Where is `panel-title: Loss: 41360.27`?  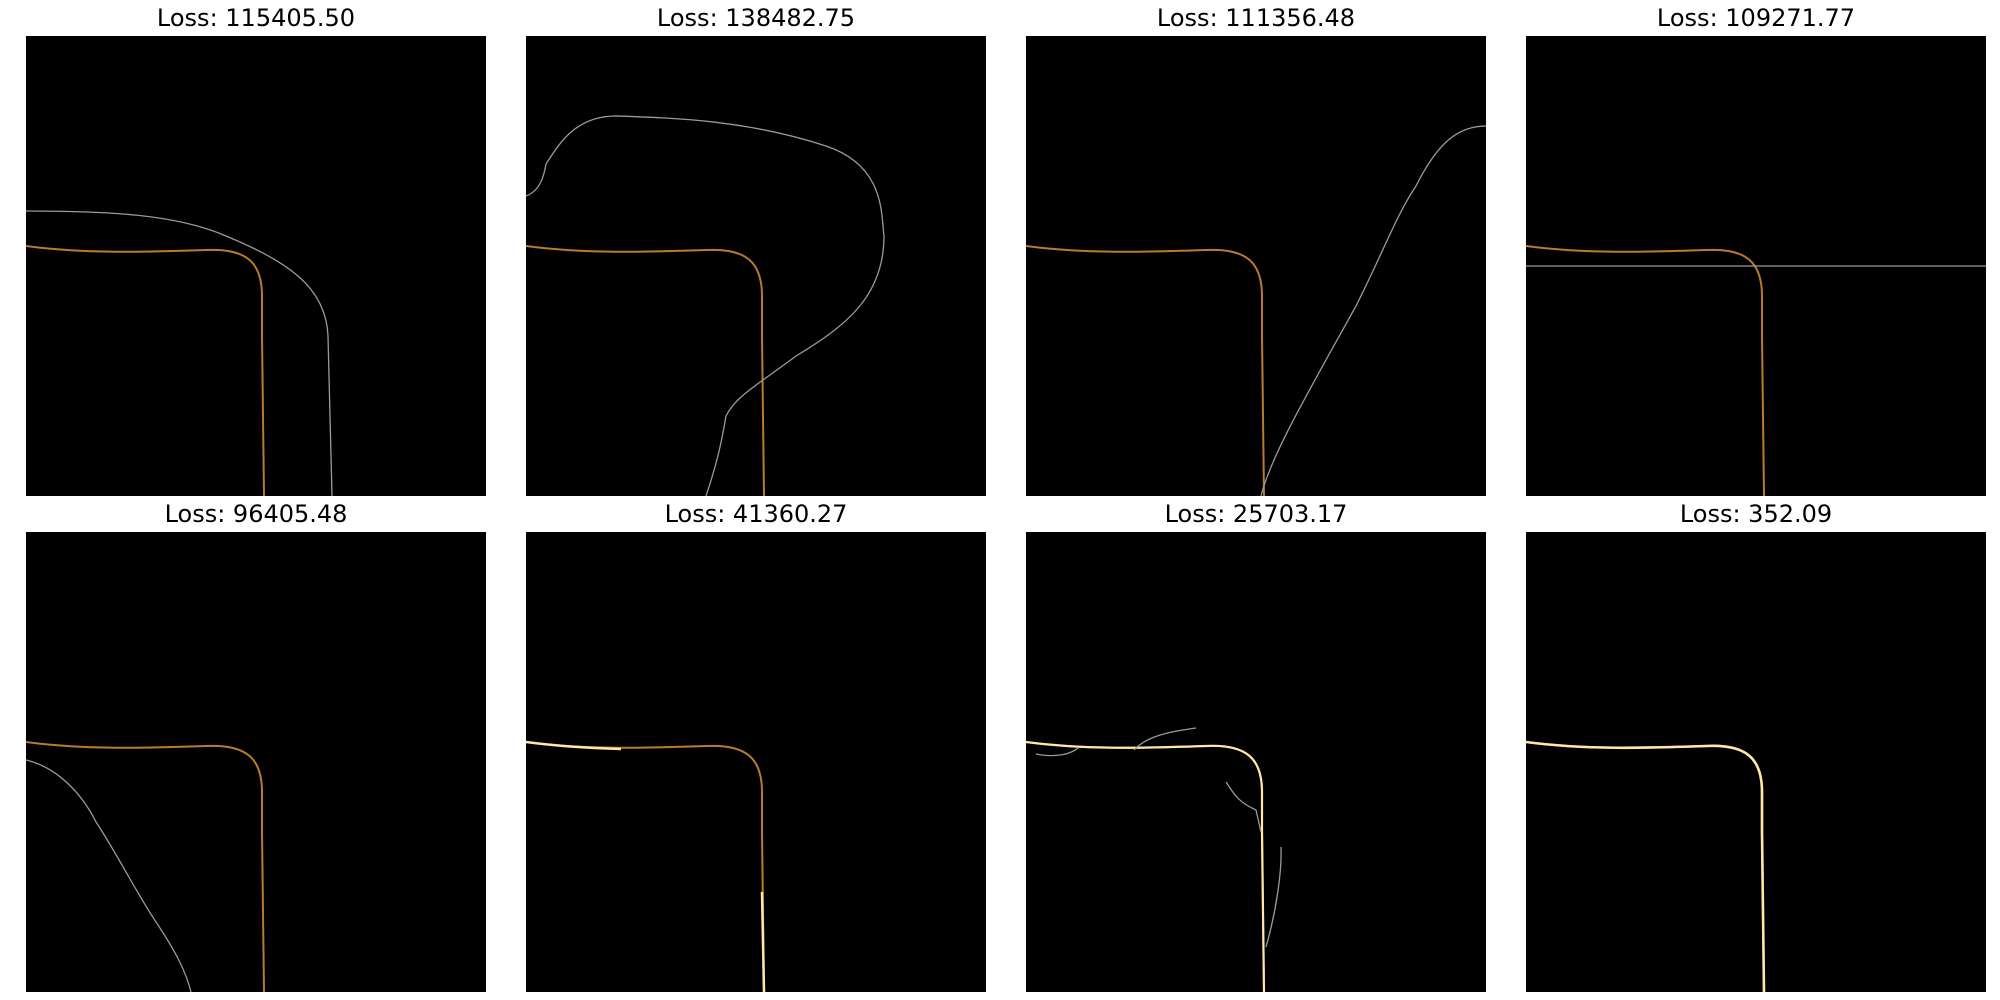
panel-title: Loss: 41360.27 is located at coordinates (756, 514).